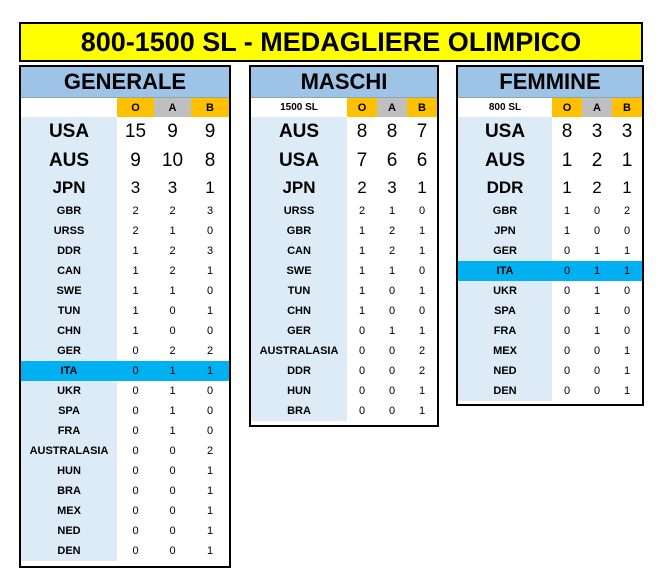  I want to click on table-row: CHN 1 0 0, so click(125, 331).